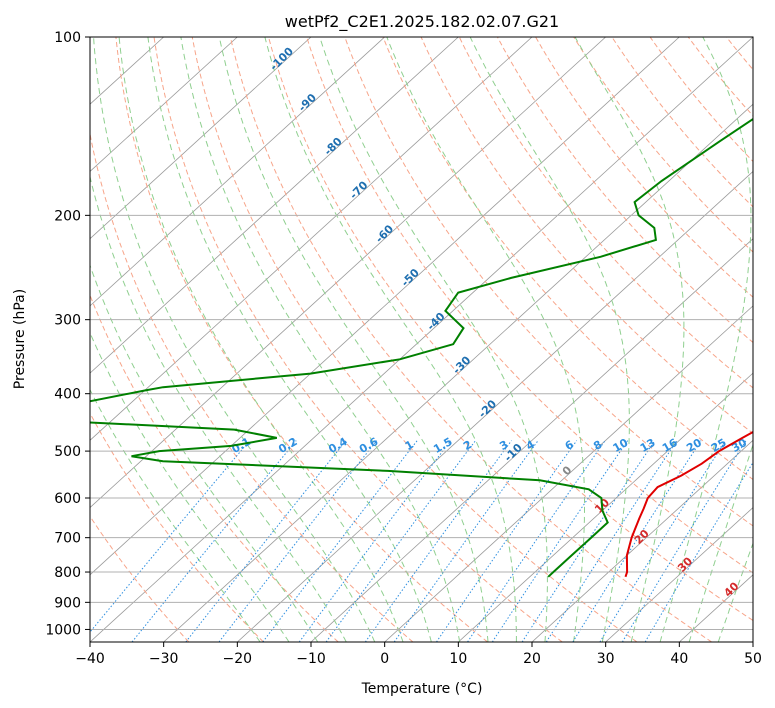 This screenshot has height=708, width=775. I want to click on x-tick-label: 30, so click(606, 659).